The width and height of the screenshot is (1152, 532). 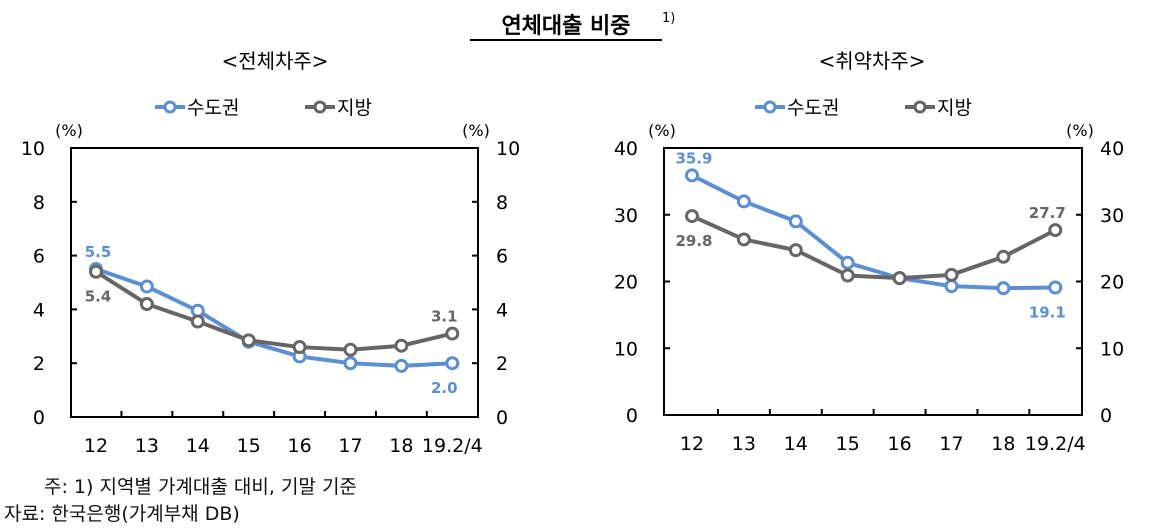 What do you see at coordinates (565, 26) in the screenshot?
I see `chart-title: 연체대출 비중` at bounding box center [565, 26].